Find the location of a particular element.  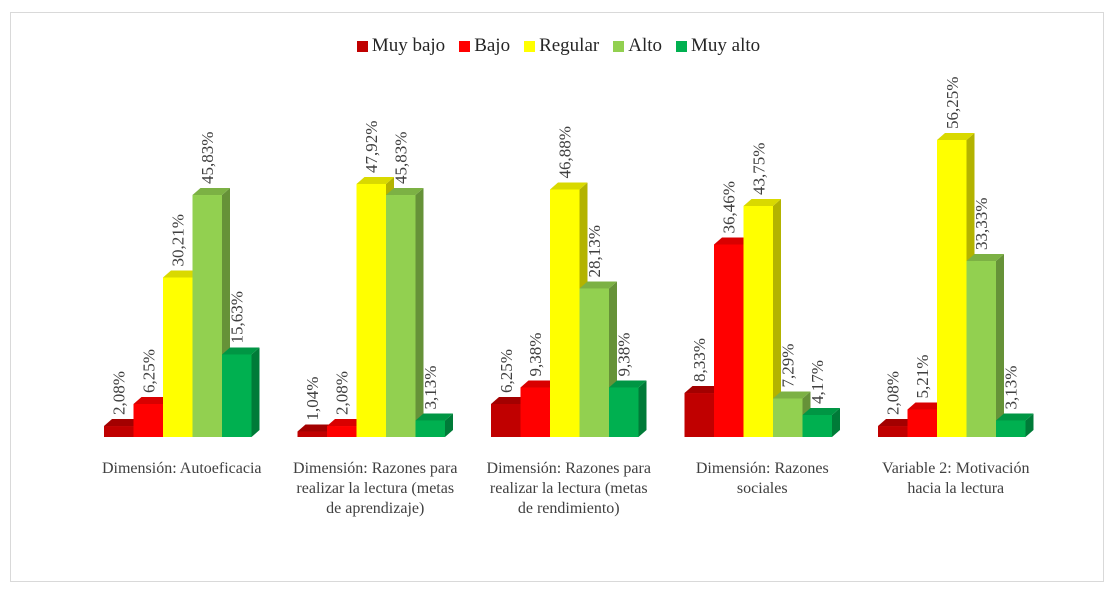

legend-label: Muy bajo is located at coordinates (408, 45).